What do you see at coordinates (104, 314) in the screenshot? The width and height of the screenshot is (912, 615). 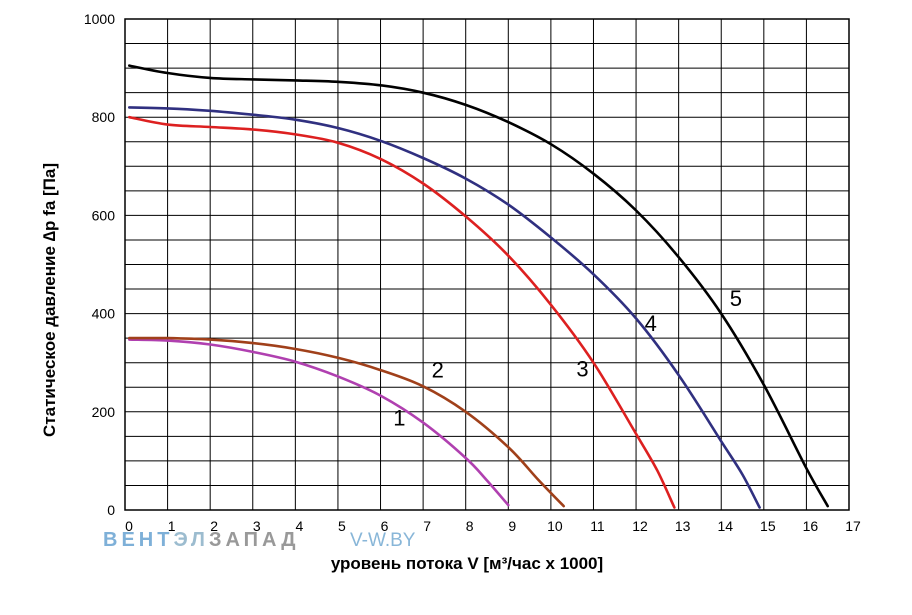 I see `y-tick-label: 400` at bounding box center [104, 314].